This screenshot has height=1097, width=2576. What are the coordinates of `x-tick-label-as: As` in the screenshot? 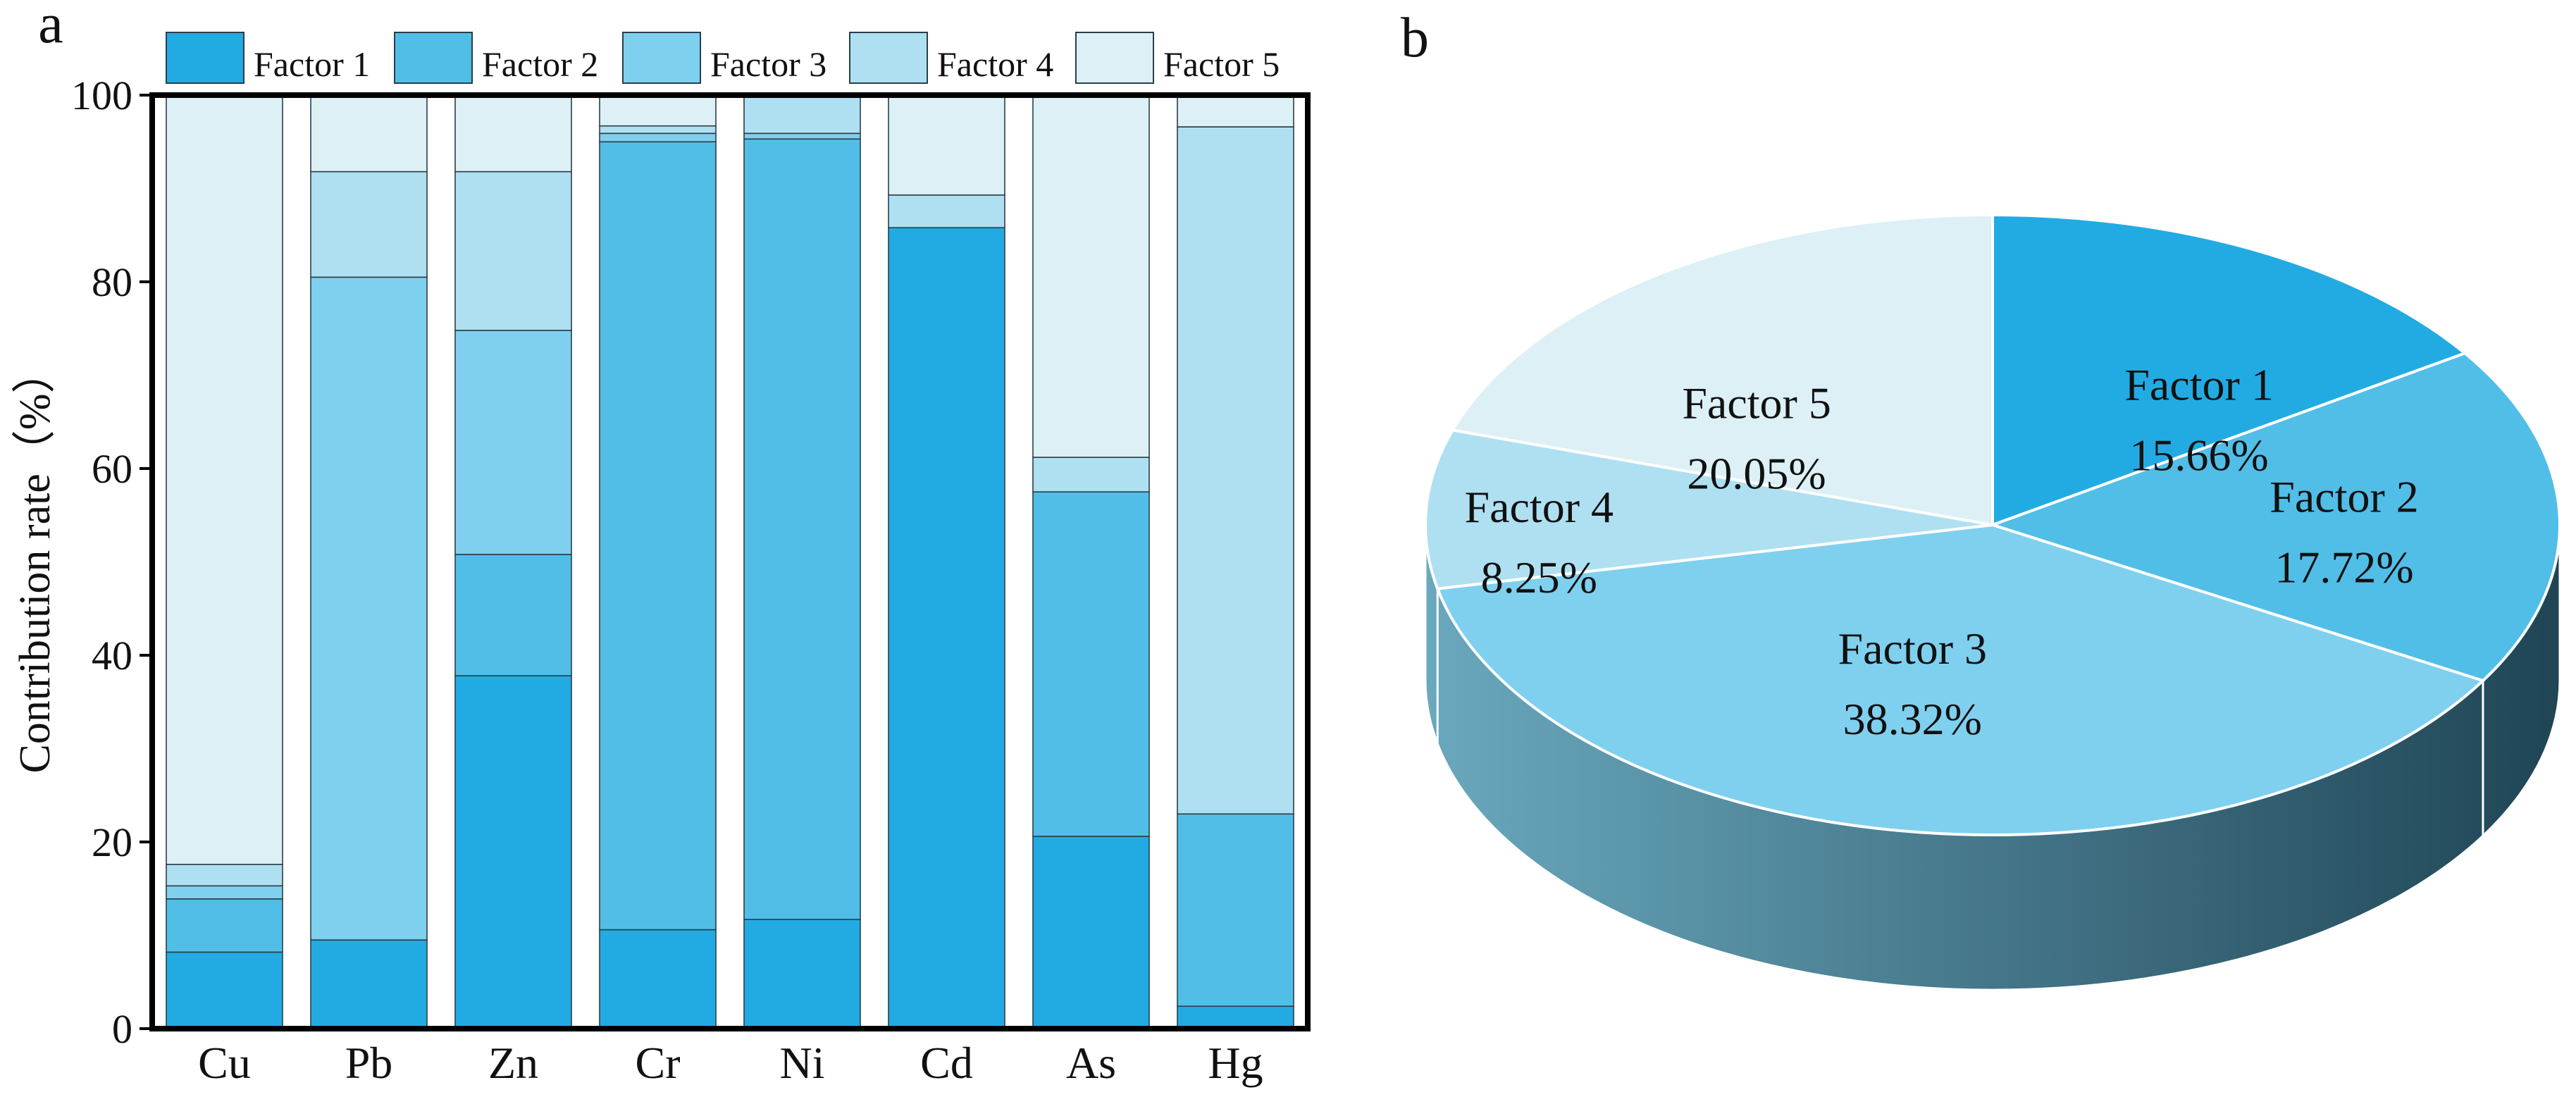 It's located at (1091, 1063).